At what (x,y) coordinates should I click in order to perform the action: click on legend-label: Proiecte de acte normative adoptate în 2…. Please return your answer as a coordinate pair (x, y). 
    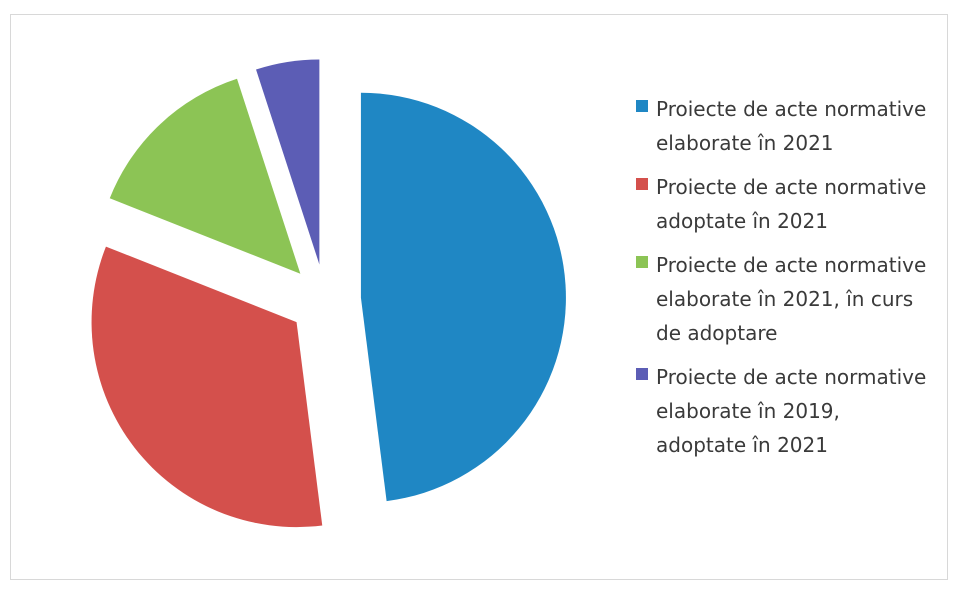
    Looking at the image, I should click on (791, 204).